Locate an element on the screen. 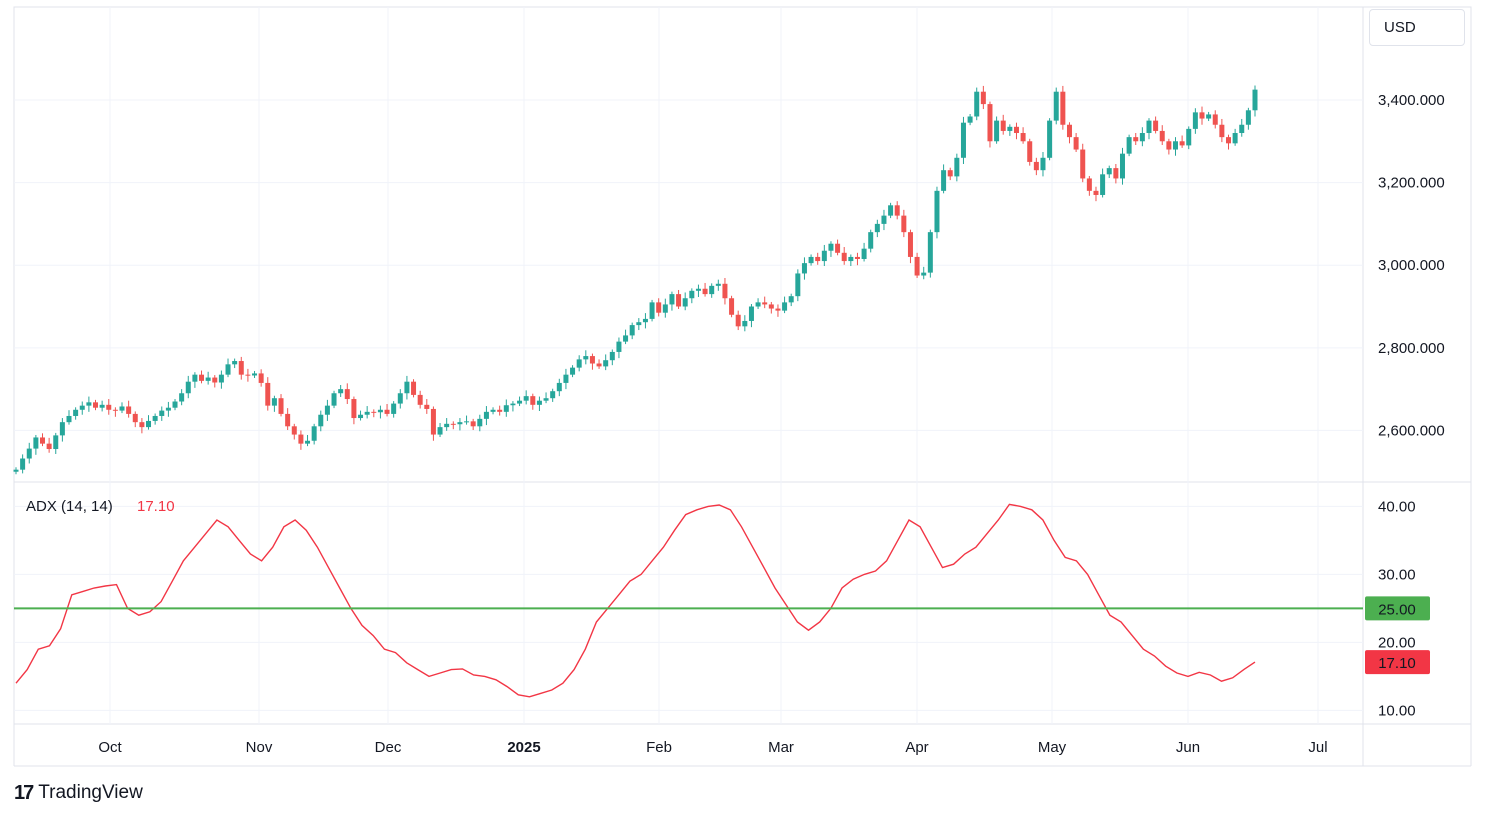 This screenshot has width=1487, height=819. time-x-axis: Oct Nov Dec 2025 Feb Mar Apr May Jun Jul is located at coordinates (712, 747).